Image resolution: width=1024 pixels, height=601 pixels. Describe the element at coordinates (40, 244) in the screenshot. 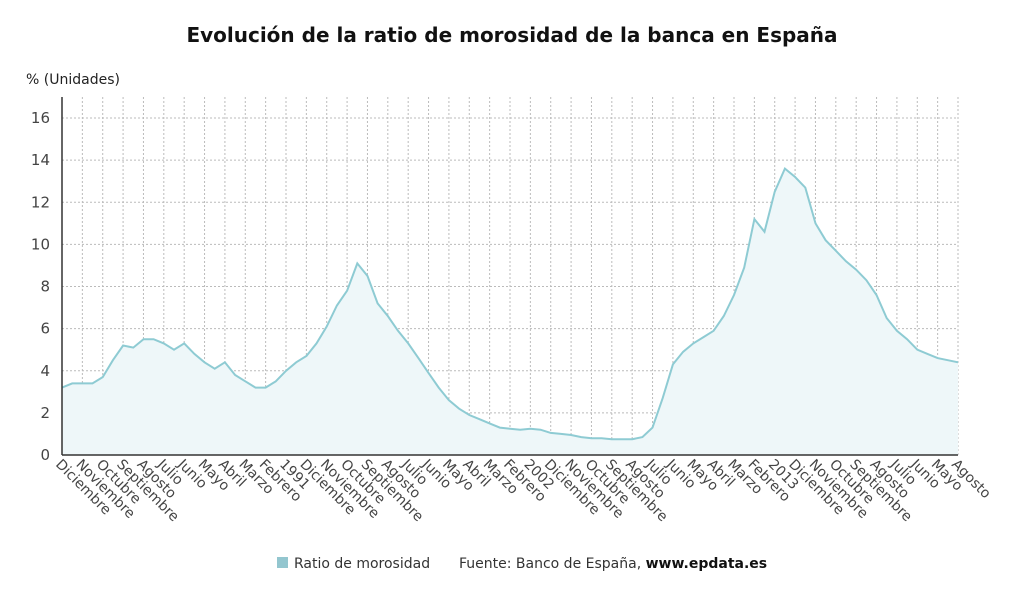

I see `y-tick-label: 10` at that location.